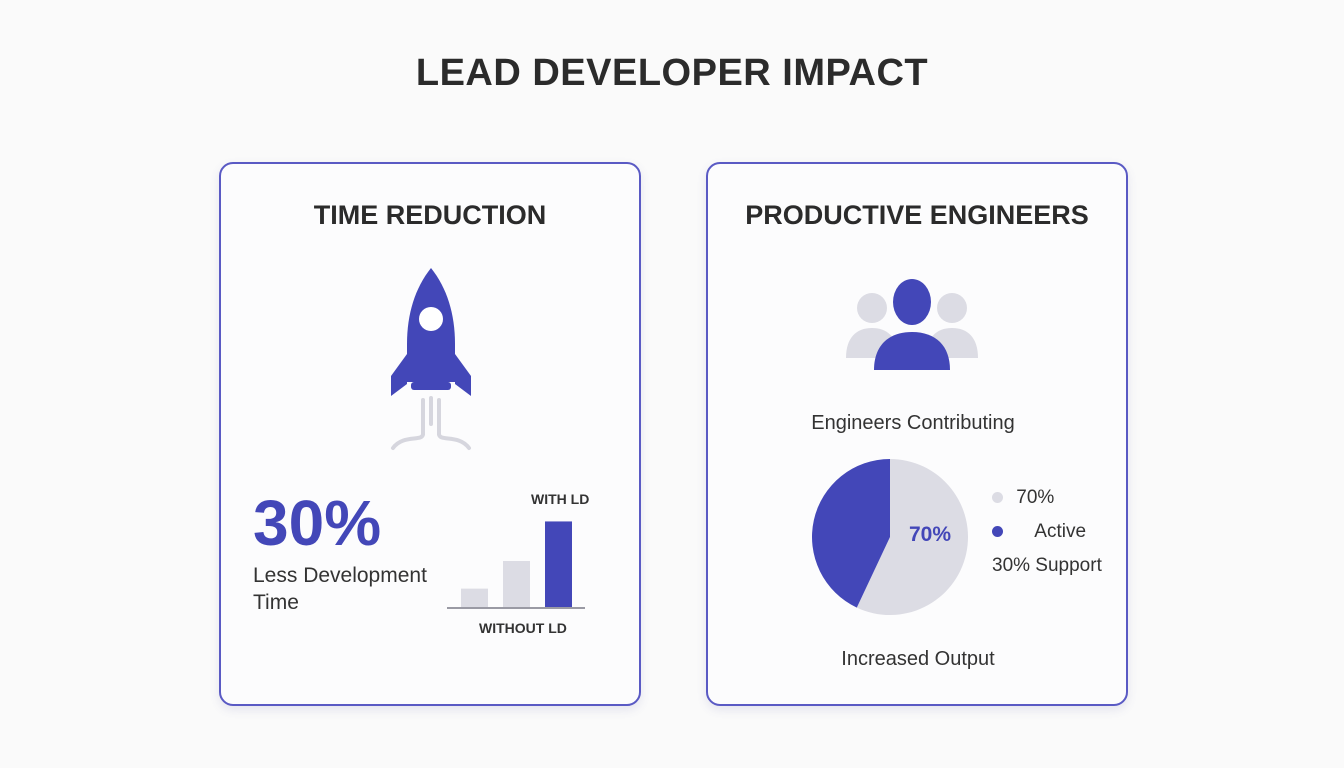  What do you see at coordinates (1035, 497) in the screenshot?
I see `legend-label: 70%` at bounding box center [1035, 497].